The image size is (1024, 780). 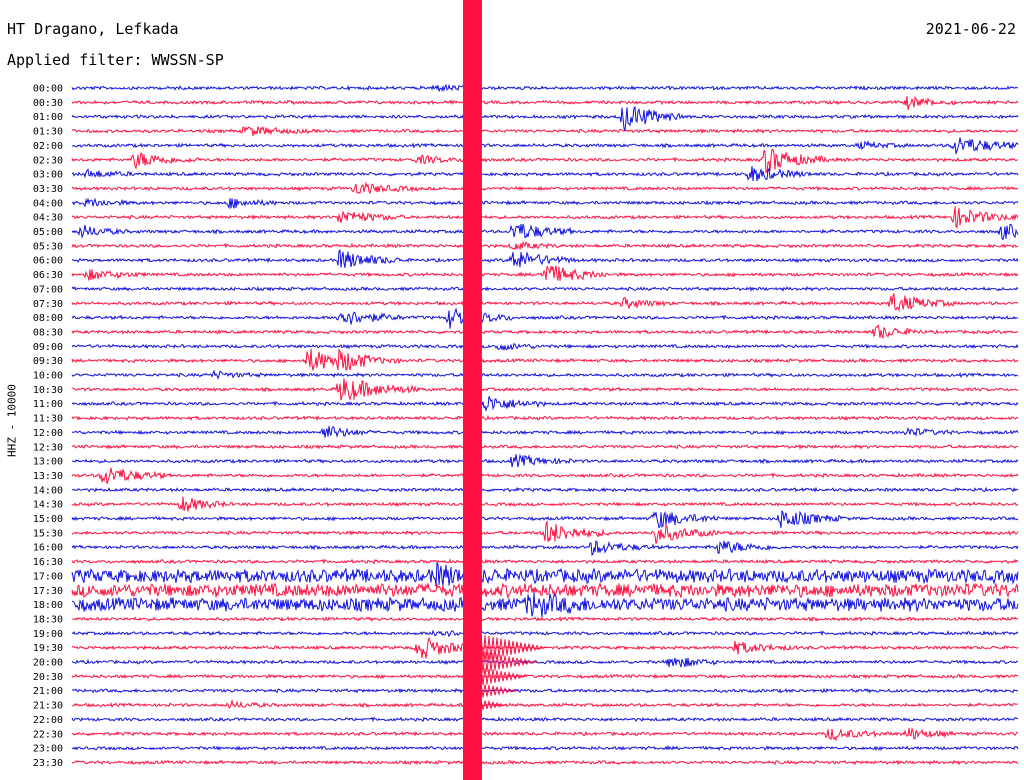 What do you see at coordinates (48, 749) in the screenshot?
I see `row-label-2300: 23:00` at bounding box center [48, 749].